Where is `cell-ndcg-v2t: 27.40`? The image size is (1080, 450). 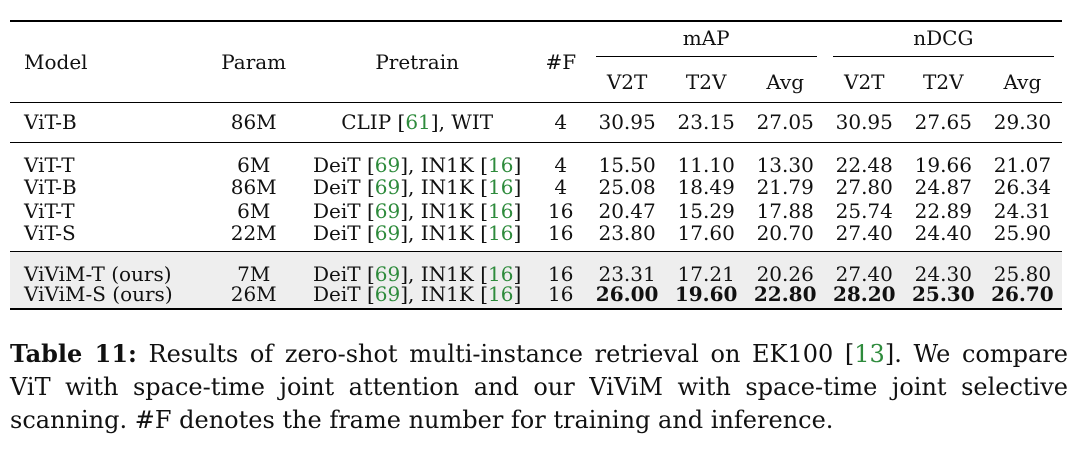
cell-ndcg-v2t: 27.40 is located at coordinates (864, 273).